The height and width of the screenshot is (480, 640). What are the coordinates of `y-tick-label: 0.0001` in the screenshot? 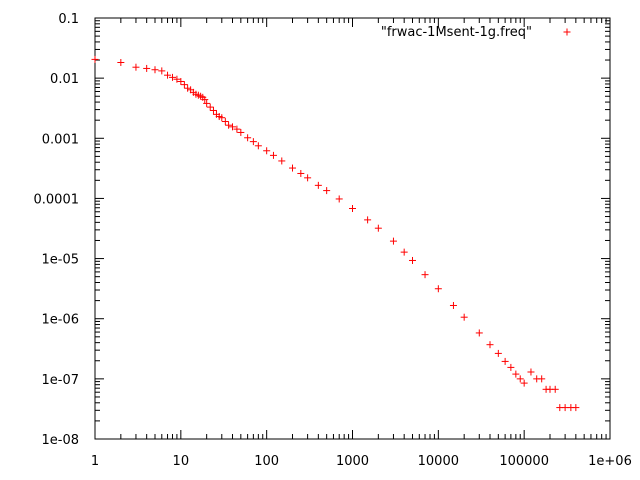 It's located at (57, 199).